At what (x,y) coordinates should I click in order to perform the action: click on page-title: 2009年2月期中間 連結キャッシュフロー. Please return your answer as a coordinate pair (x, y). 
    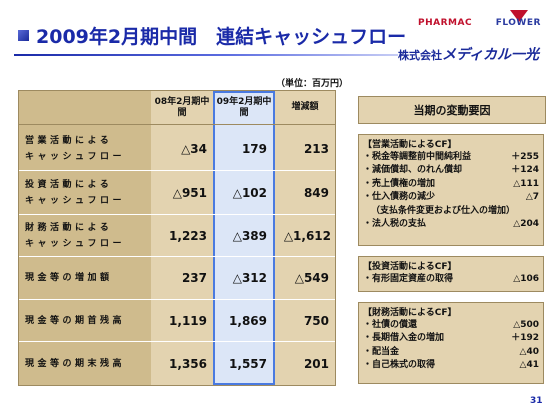
    Looking at the image, I should click on (221, 37).